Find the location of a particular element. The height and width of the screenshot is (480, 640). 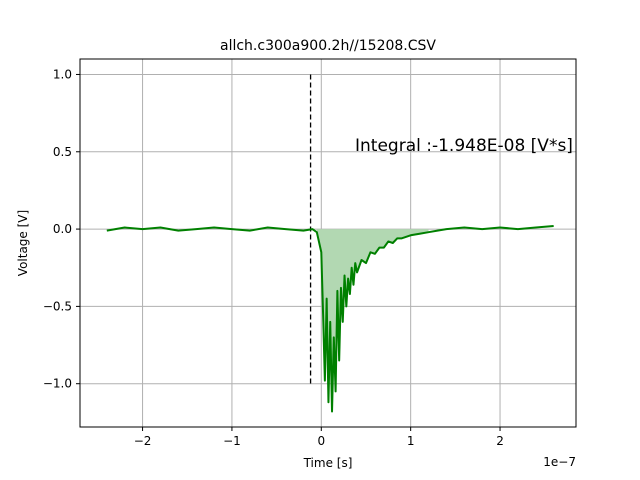

x-ticks: −2 −1 0 1 2 is located at coordinates (319, 437).